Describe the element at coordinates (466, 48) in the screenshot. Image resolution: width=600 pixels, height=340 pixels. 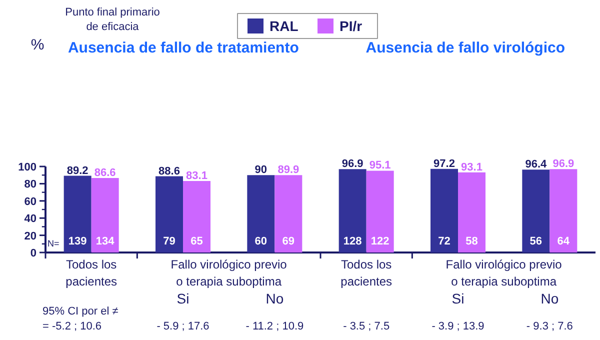
I see `text: Ausencia de fallo virológico` at that location.